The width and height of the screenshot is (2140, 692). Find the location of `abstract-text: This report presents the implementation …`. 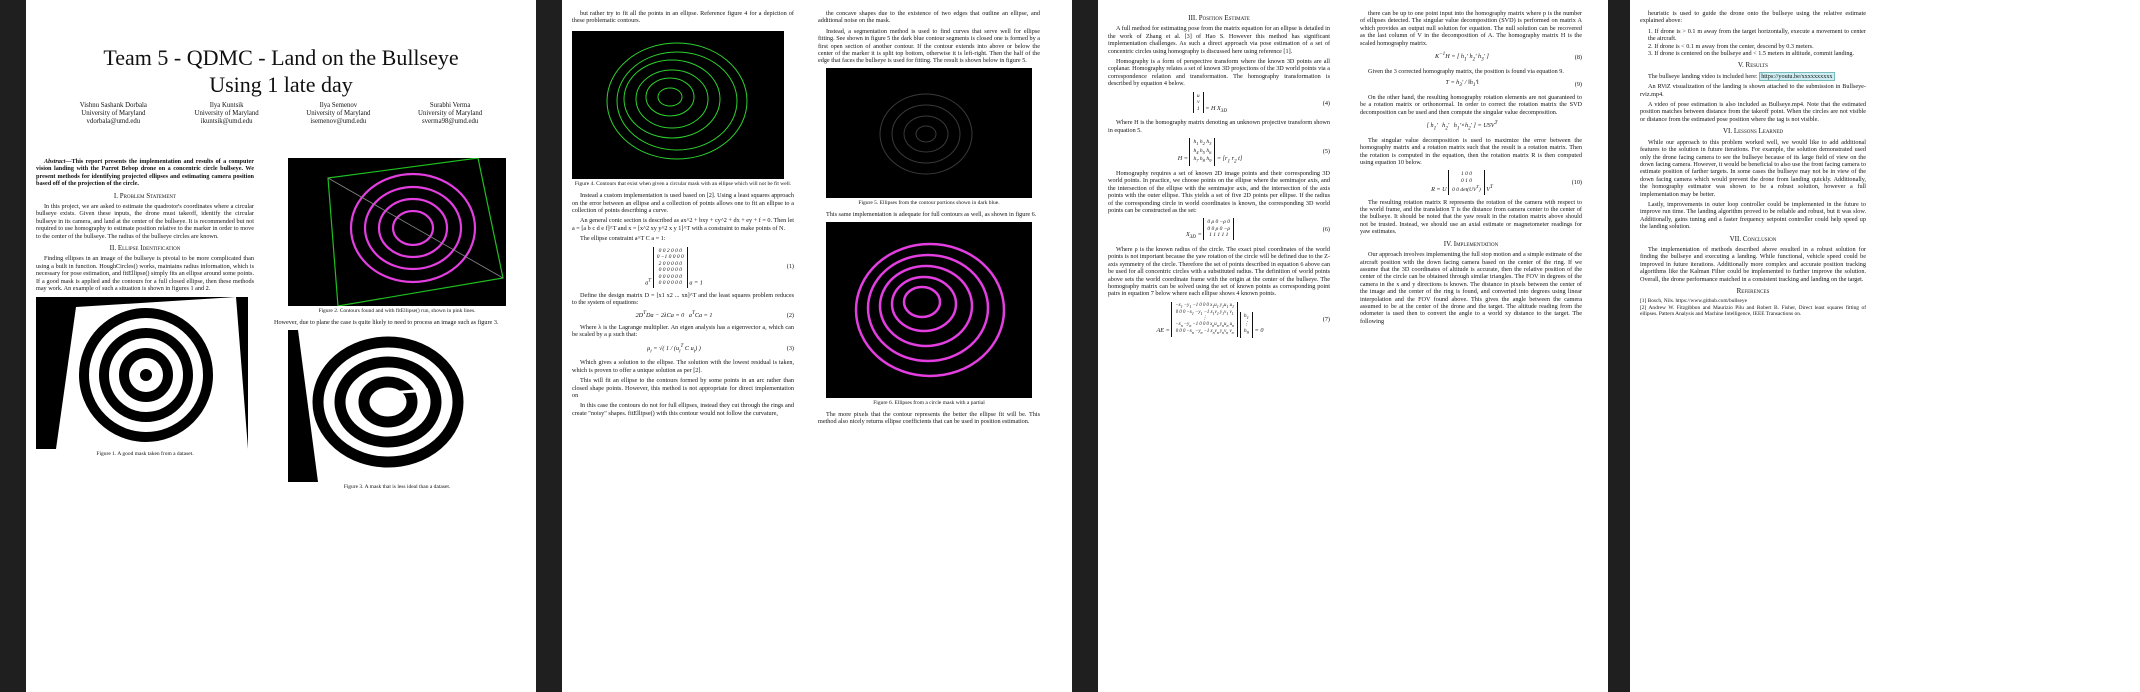

abstract-text: This report presents the implementation … is located at coordinates (145, 173).